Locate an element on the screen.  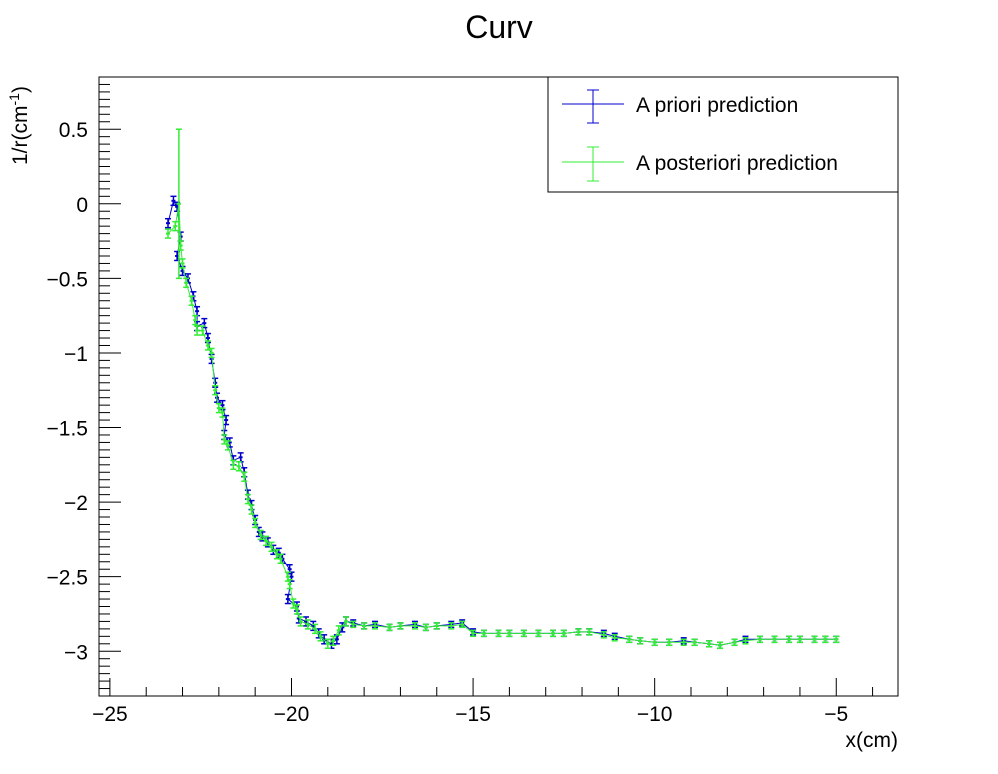
y-tick-label: −2.5 is located at coordinates (67, 578).